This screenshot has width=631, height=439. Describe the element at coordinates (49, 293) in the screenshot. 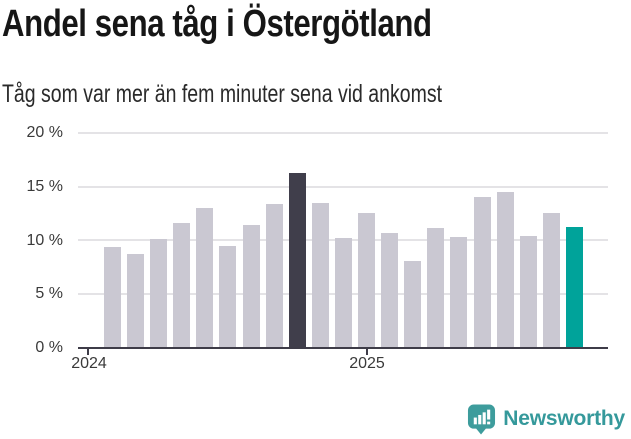

I see `y-axis-tick-label: 5 %` at that location.